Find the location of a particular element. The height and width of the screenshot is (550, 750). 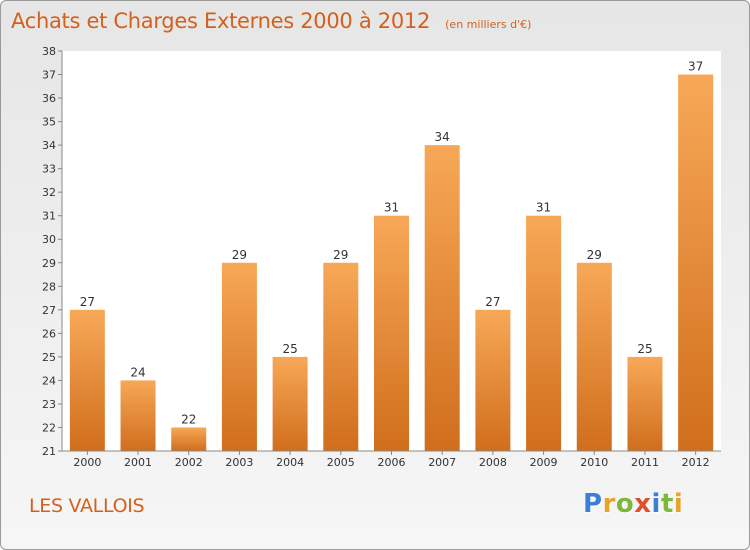

bar-value-label: 37 is located at coordinates (695, 67).